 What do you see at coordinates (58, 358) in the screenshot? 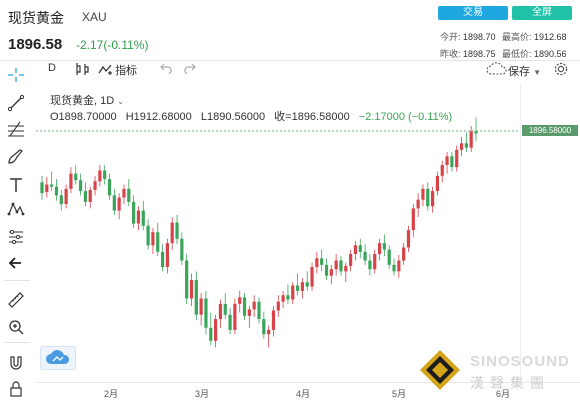
I see `cloud-icon` at bounding box center [58, 358].